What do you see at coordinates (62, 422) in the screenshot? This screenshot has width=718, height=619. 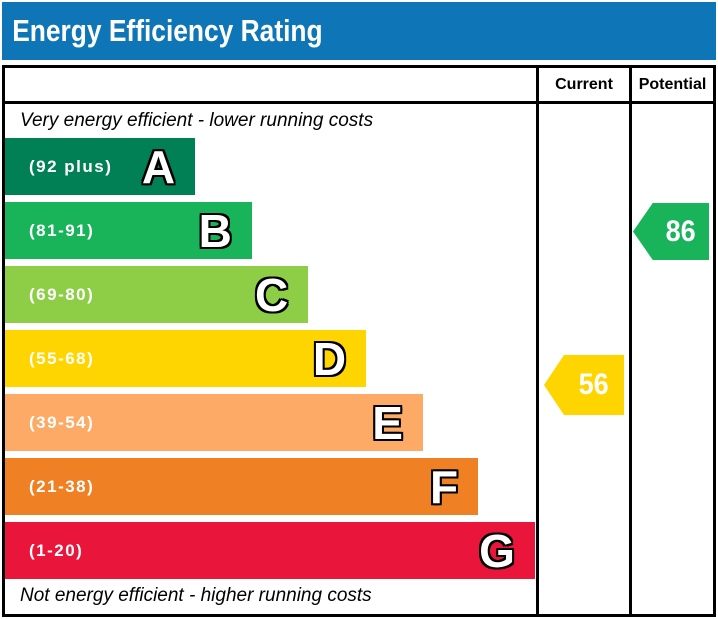 I see `band-range-label: (39-54)` at bounding box center [62, 422].